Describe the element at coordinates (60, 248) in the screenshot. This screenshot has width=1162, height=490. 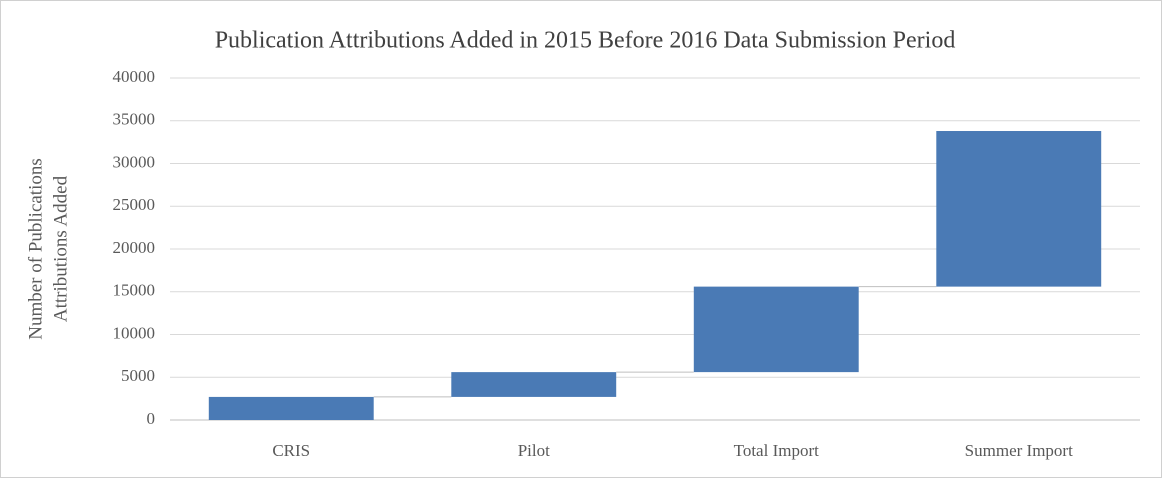
I see `y-axis-title-line: Attributions Added` at that location.